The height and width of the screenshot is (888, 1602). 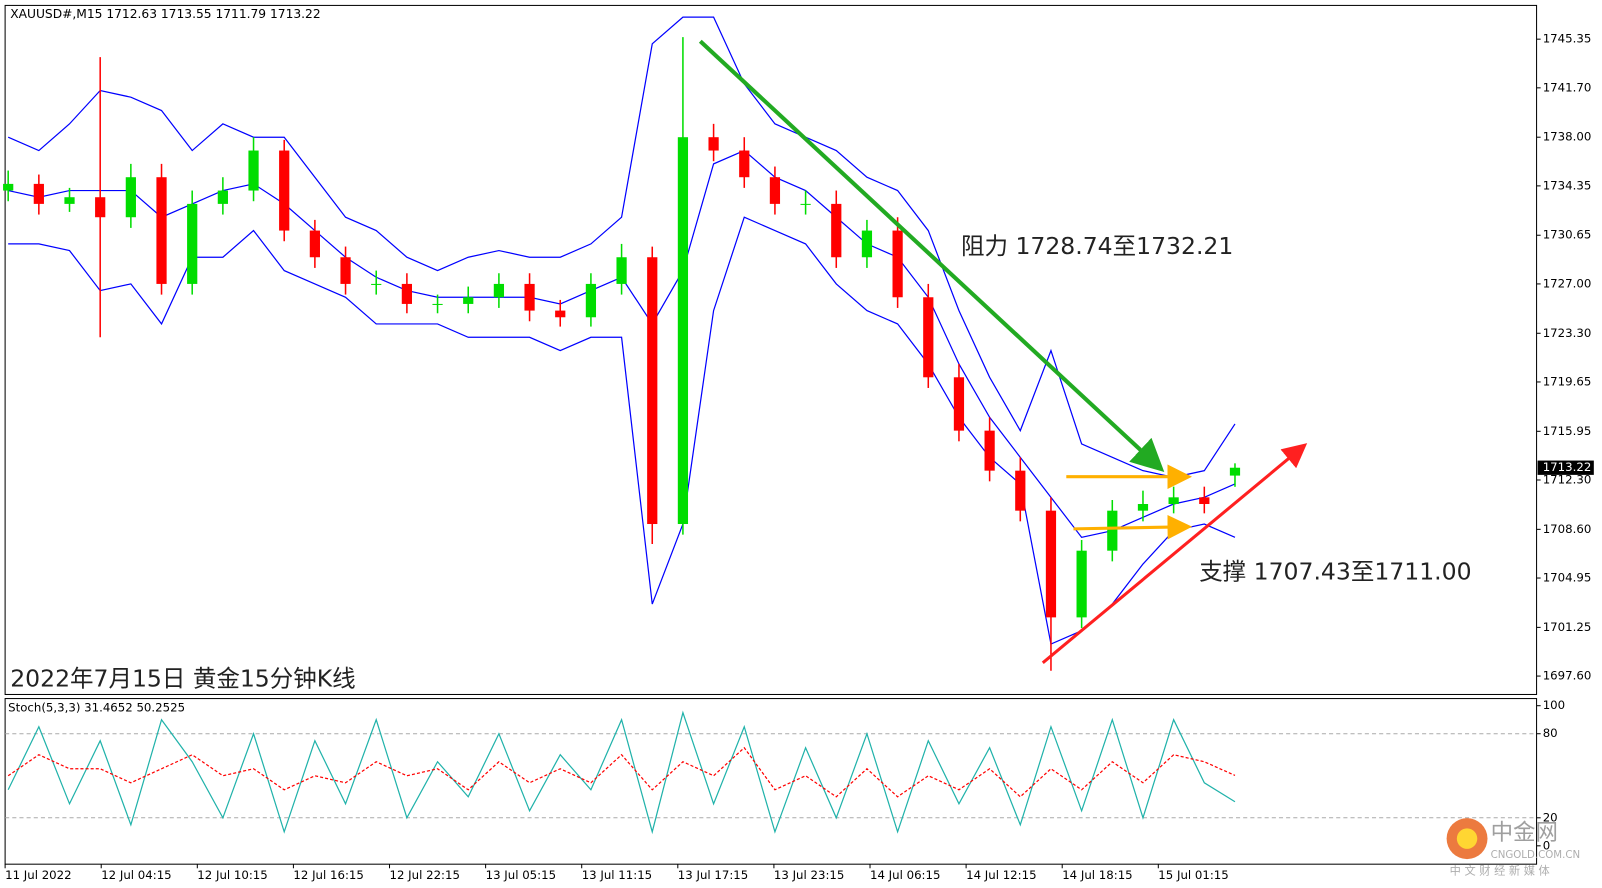 What do you see at coordinates (1567, 529) in the screenshot?
I see `y-tick-label: 1708.60` at bounding box center [1567, 529].